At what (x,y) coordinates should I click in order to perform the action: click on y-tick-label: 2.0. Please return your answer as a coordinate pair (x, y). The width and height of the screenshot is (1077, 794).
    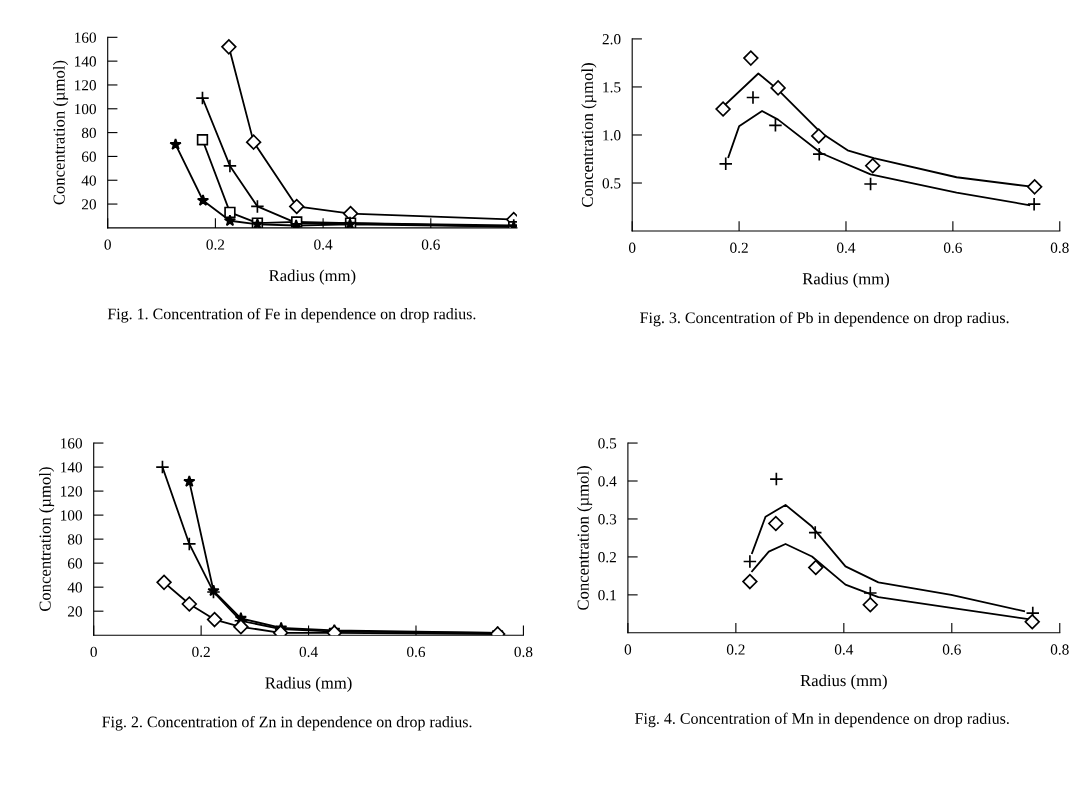
    Looking at the image, I should click on (611, 39).